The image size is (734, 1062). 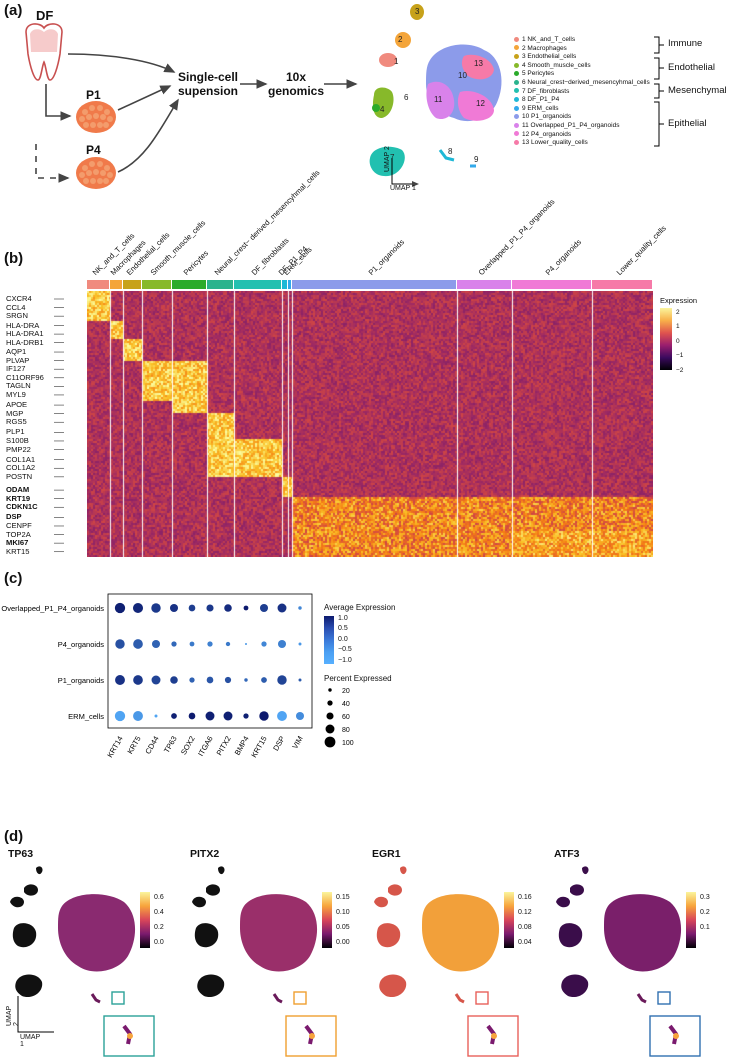 I want to click on step-10x-genomics: 10x genomics, so click(x=296, y=84).